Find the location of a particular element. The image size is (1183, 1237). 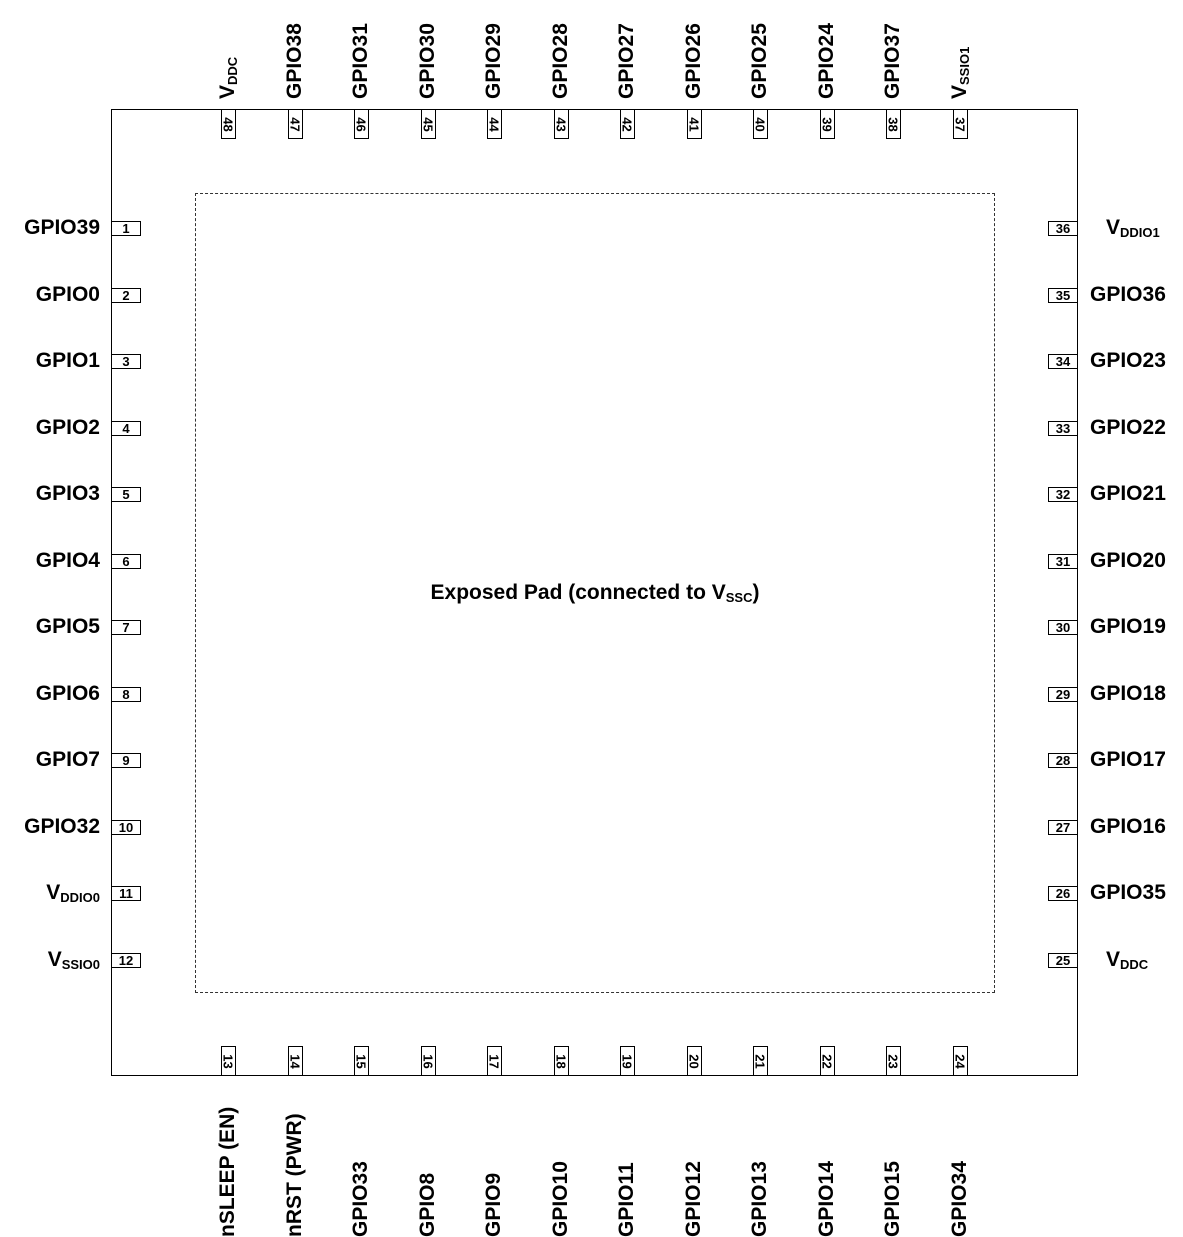

pin-1-box: 1 is located at coordinates (126, 228).